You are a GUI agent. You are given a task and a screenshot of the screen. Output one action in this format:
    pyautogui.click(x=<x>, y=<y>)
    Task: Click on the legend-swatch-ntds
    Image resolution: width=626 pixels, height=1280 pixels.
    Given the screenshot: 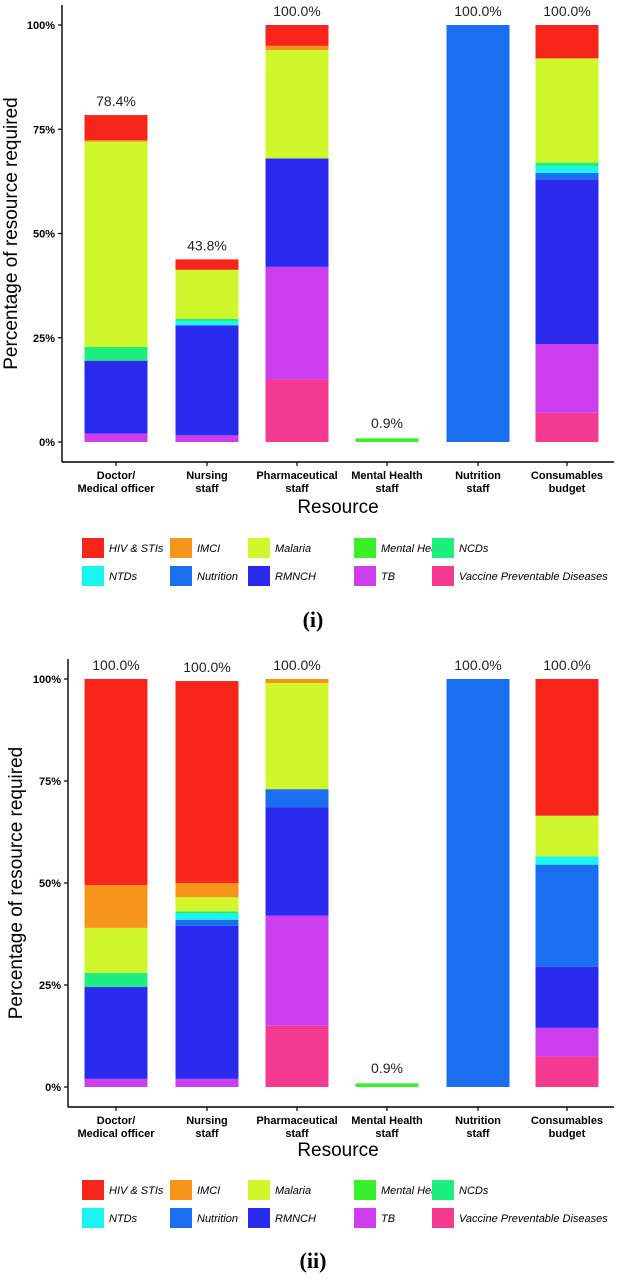 What is the action you would take?
    pyautogui.click(x=93, y=1218)
    